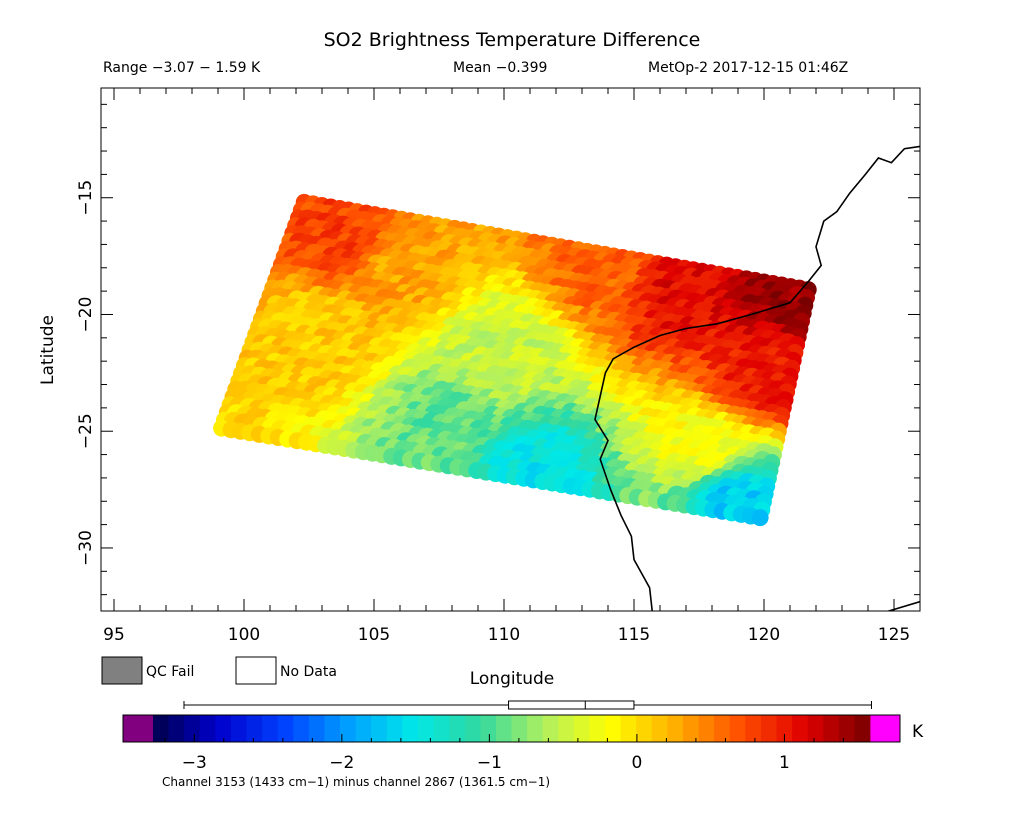 This screenshot has width=1024, height=813. I want to click on boxplot-box, so click(571, 705).